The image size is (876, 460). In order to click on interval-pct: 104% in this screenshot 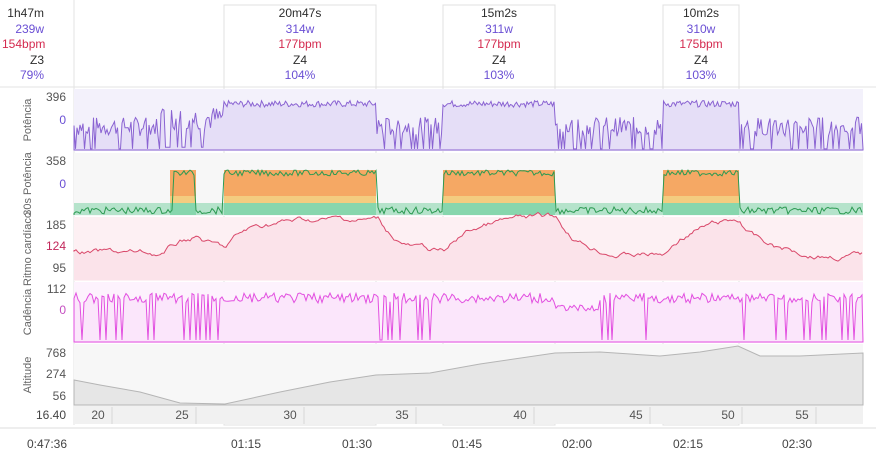, I will do `click(300, 75)`.